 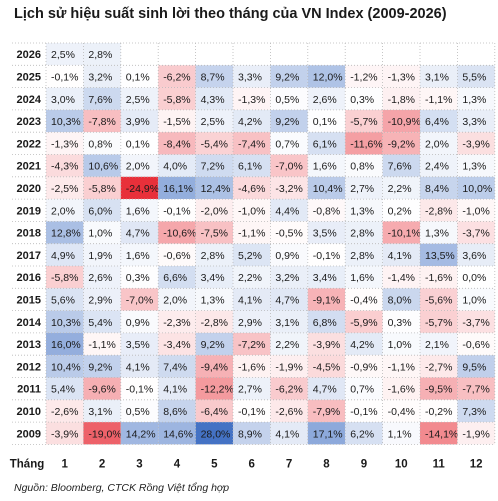 What do you see at coordinates (250, 256) in the screenshot?
I see `cell-value-label: 5,2%` at bounding box center [250, 256].